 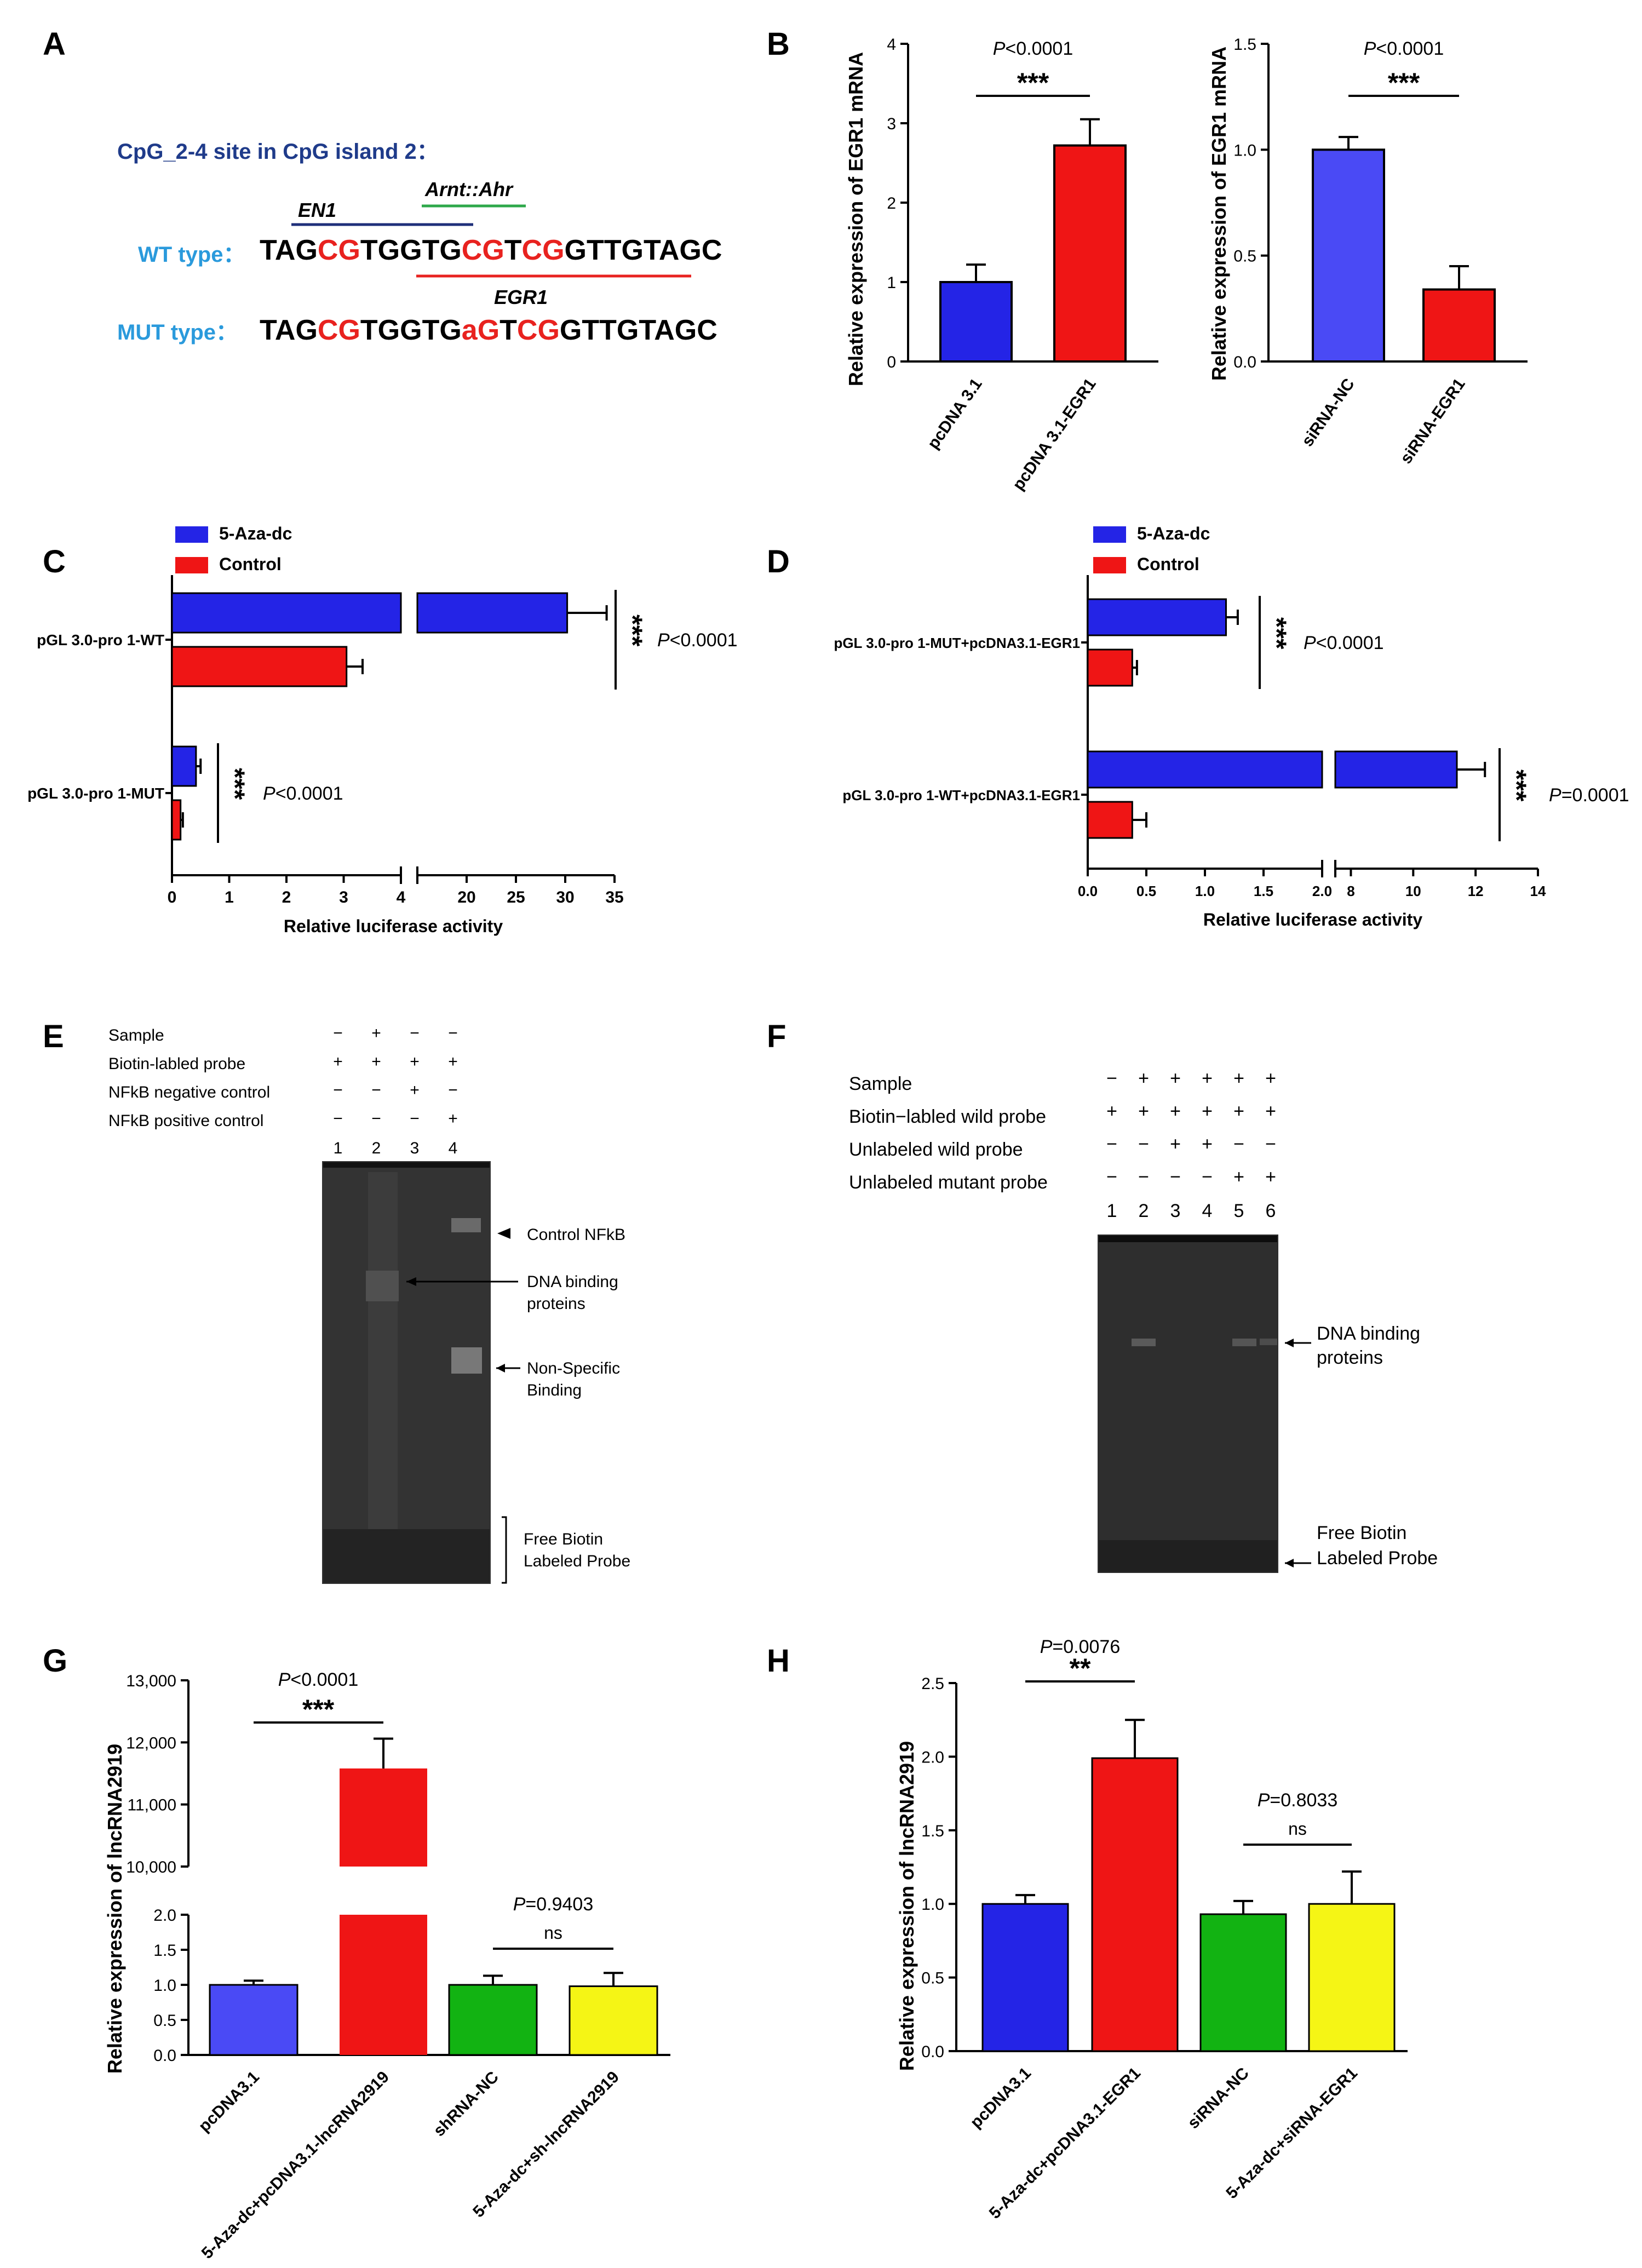 I want to click on mut-seq-segment: GTTGTAGC, so click(x=638, y=330).